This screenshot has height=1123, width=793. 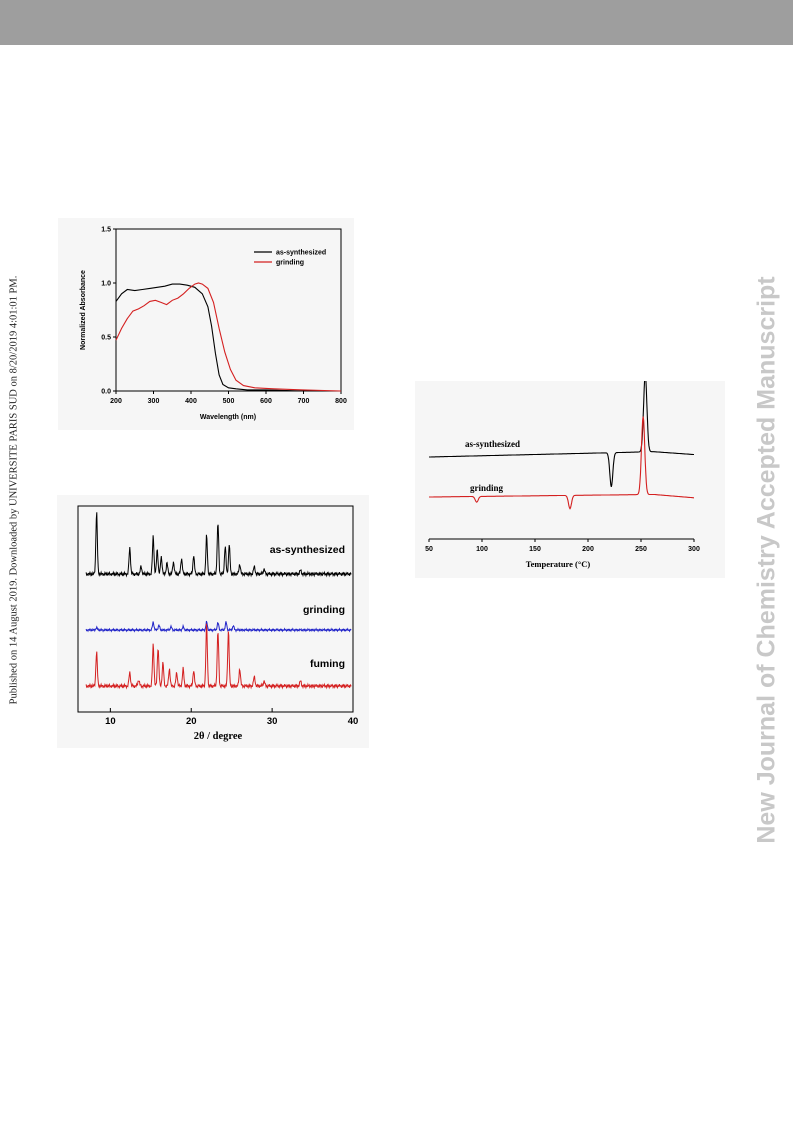 I want to click on x-tick-label: 30, so click(x=272, y=721).